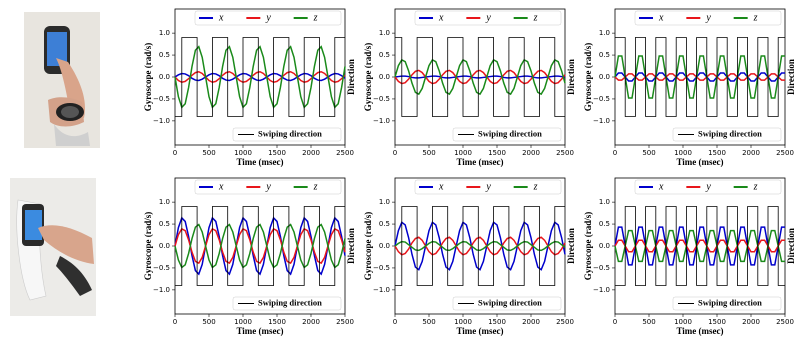 This screenshot has height=340, width=806. Describe the element at coordinates (62, 80) in the screenshot. I see `photo-watch` at that location.